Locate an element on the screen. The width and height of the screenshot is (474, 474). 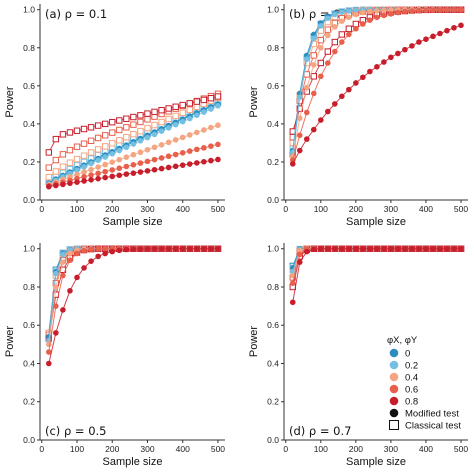
x-axis-title: Sample size is located at coordinates (376, 222).